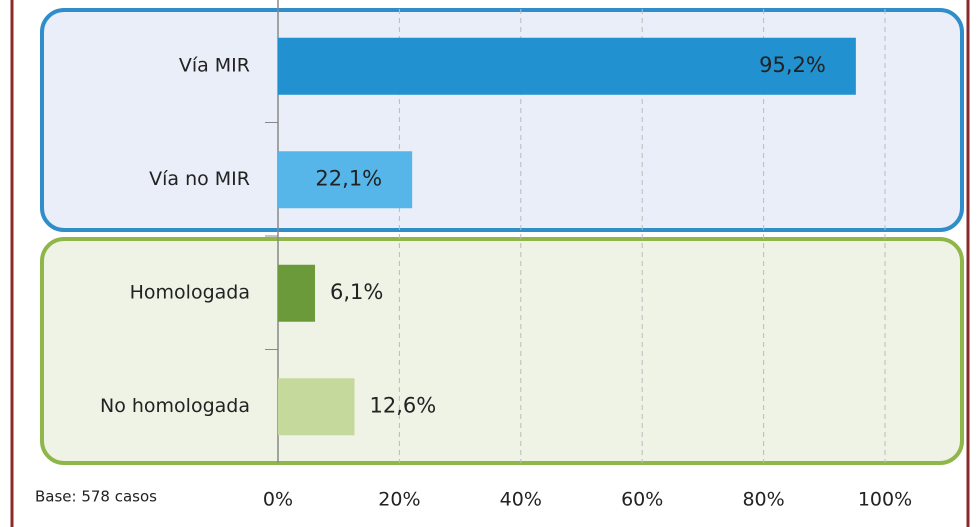 This screenshot has height=527, width=979. What do you see at coordinates (521, 500) in the screenshot?
I see `x-tick-label: 40%` at bounding box center [521, 500].